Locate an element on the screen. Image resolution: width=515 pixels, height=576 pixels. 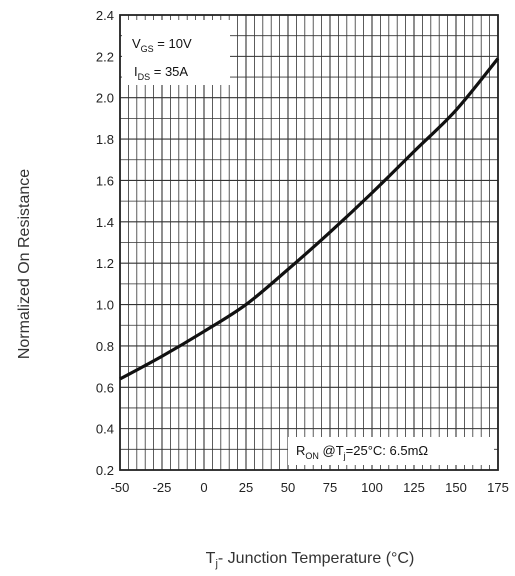
ids-annotation: IDS = 35A is located at coordinates (161, 73).